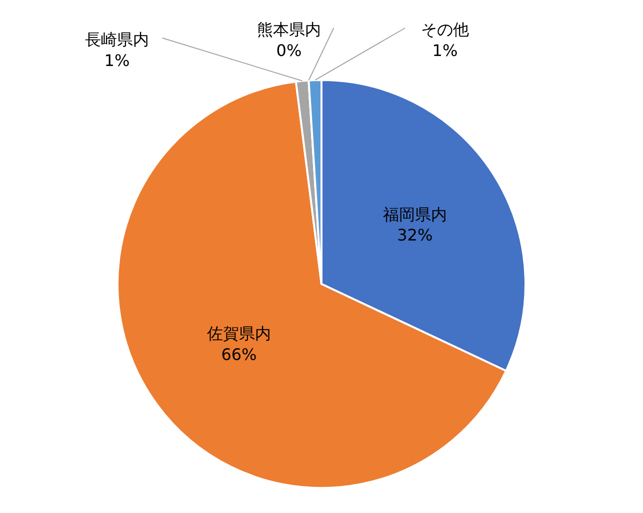 This screenshot has width=643, height=513. Describe the element at coordinates (415, 235) in the screenshot. I see `data-label: 32%` at that location.